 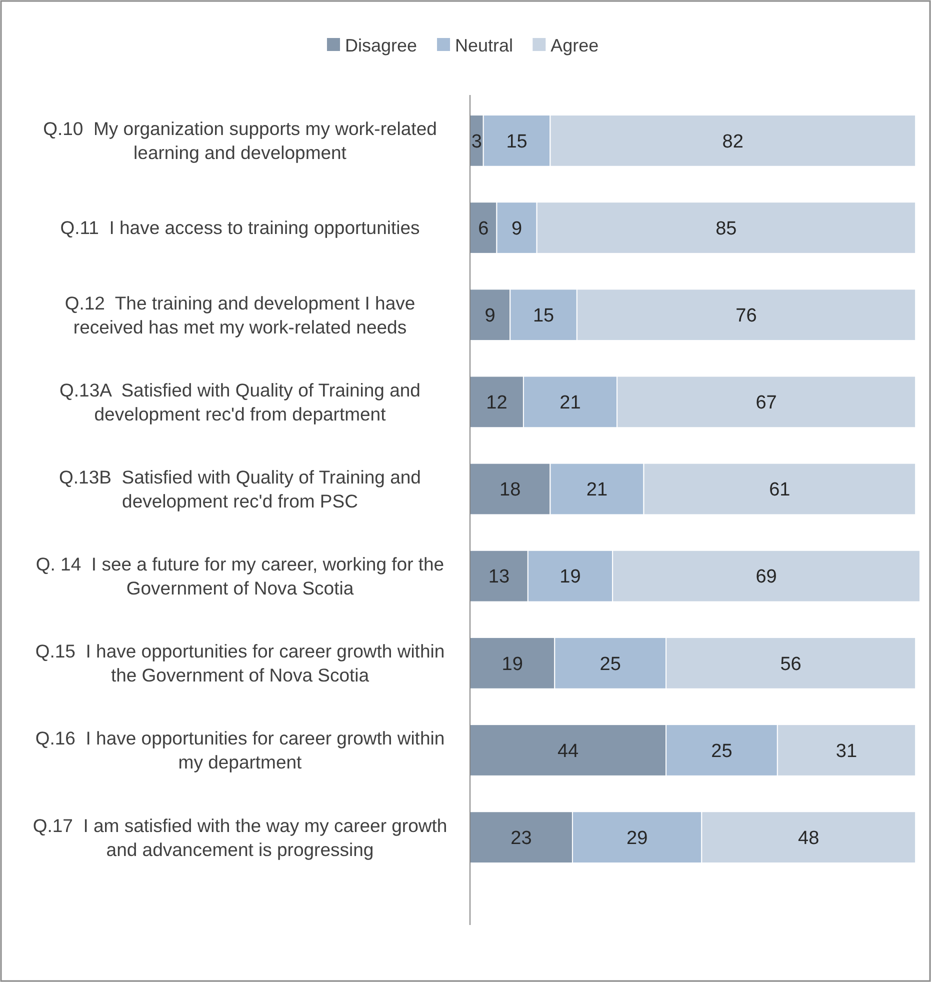 I want to click on y-tick-label: Q.15 I have opportunities for career growth within the Government of Nova Scotia, so click(x=240, y=663).